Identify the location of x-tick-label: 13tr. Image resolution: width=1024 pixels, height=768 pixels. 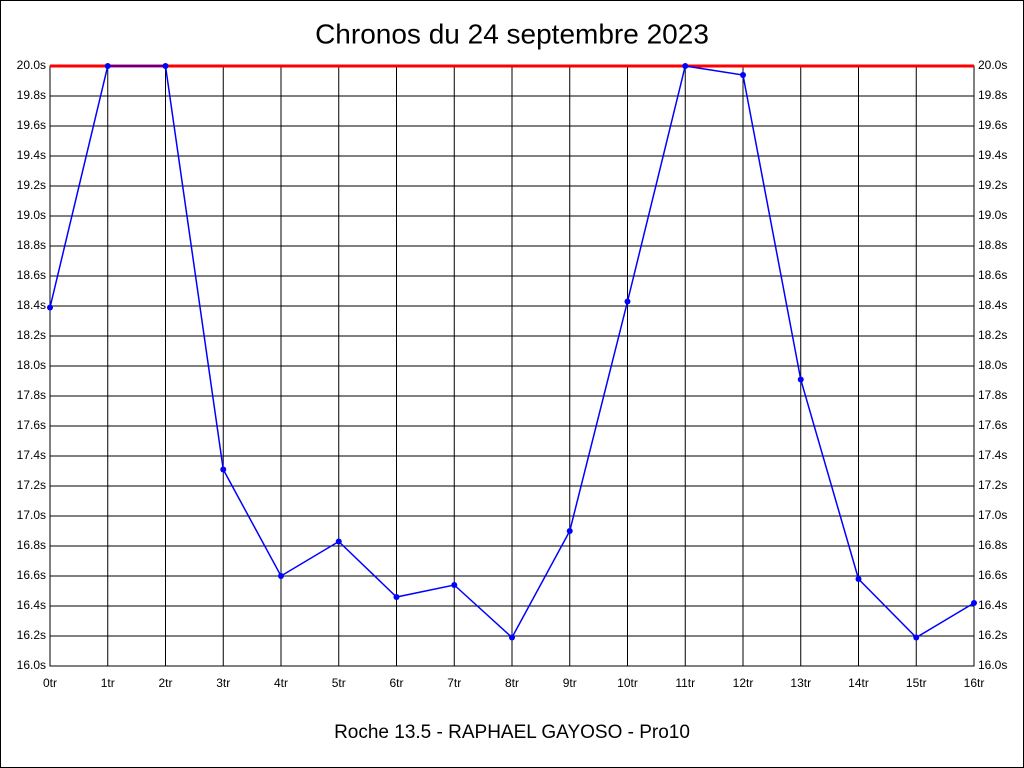
(800, 683).